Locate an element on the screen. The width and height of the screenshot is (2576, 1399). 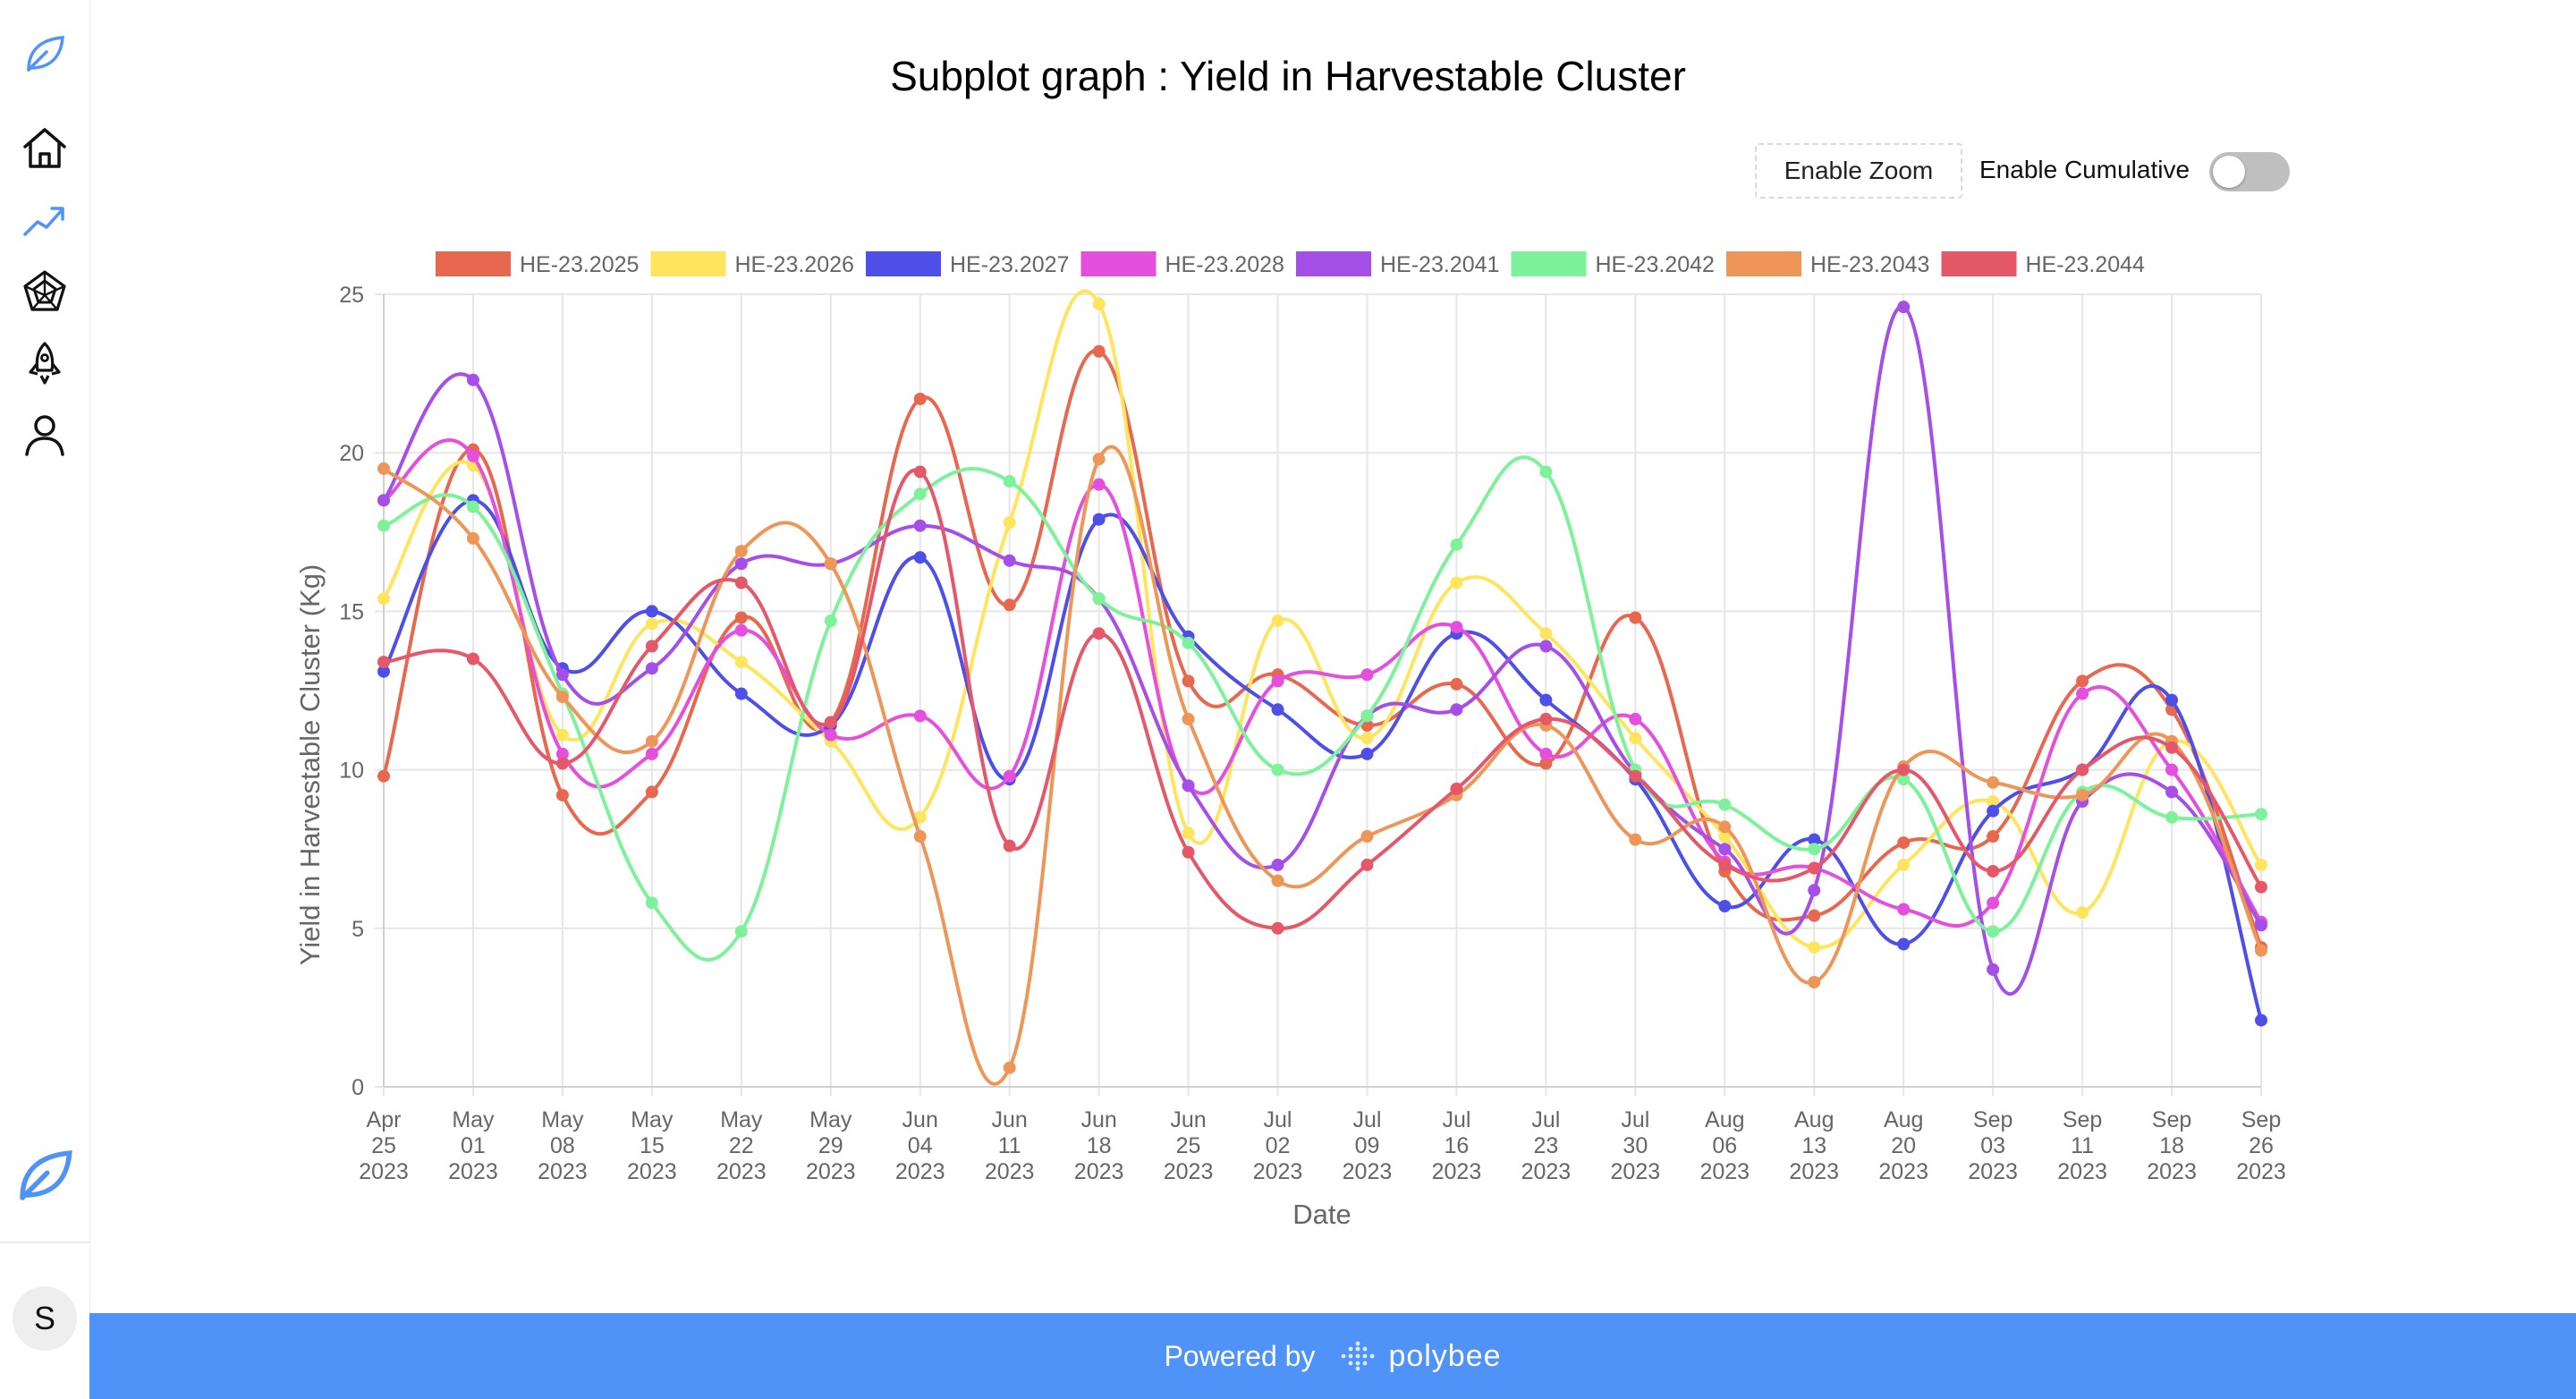
enable-zoom-button: Enable Zoom is located at coordinates (1858, 171).